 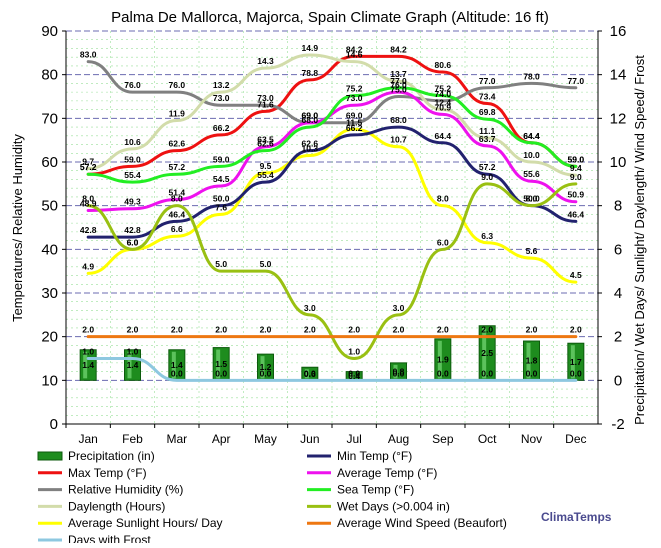 What do you see at coordinates (354, 128) in the screenshot?
I see `data-label-min-temp-f: 66.2` at bounding box center [354, 128].